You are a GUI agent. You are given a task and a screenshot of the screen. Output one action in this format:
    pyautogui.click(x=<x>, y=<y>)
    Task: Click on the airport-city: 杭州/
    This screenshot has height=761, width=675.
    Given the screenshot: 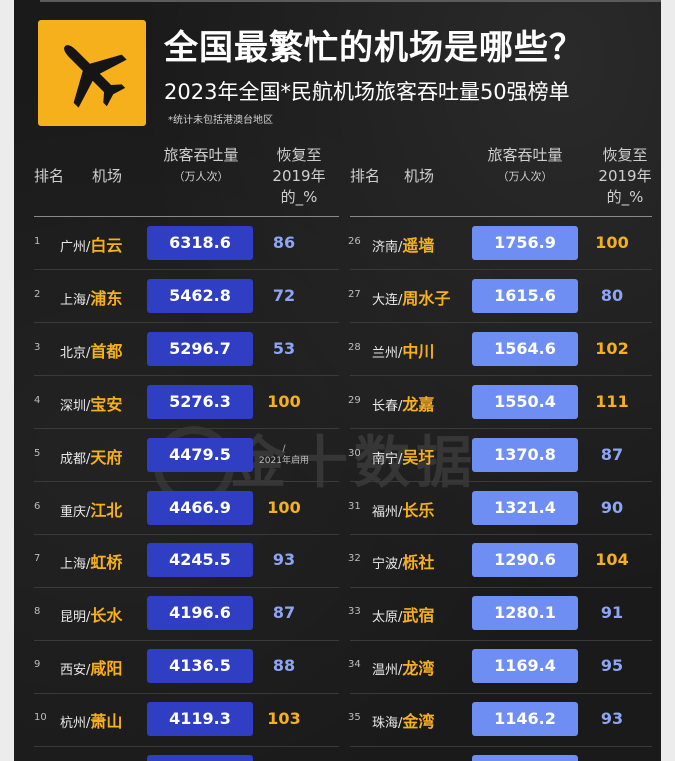 What is the action you would take?
    pyautogui.click(x=75, y=724)
    